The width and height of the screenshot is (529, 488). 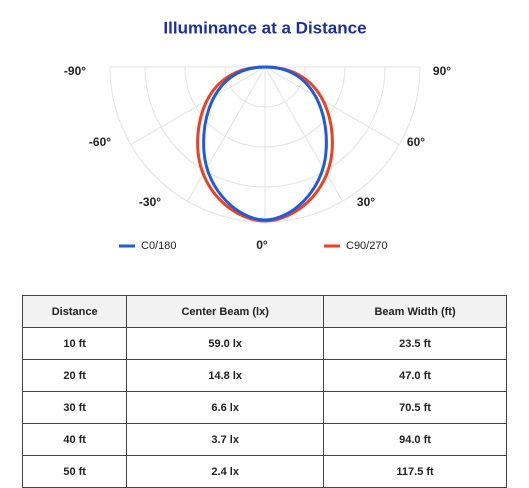 What do you see at coordinates (225, 407) in the screenshot?
I see `table-cell: 6.6 lx` at bounding box center [225, 407].